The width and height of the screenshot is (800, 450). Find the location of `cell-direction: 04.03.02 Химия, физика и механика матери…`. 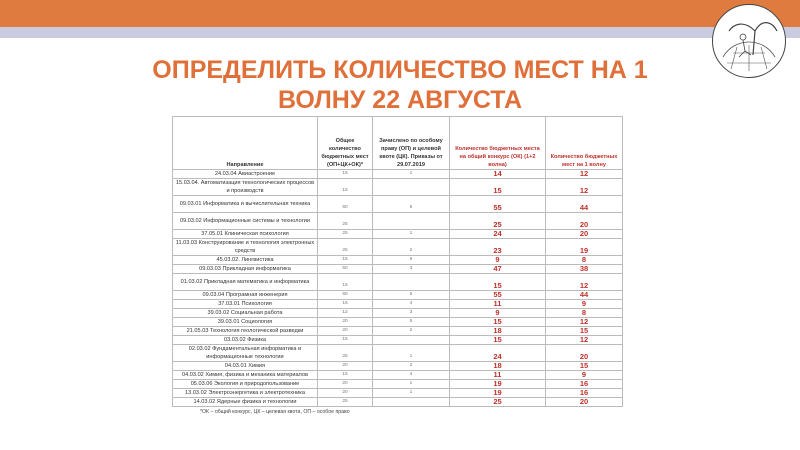

cell-direction: 04.03.02 Химия, физика и механика матери… is located at coordinates (245, 375).